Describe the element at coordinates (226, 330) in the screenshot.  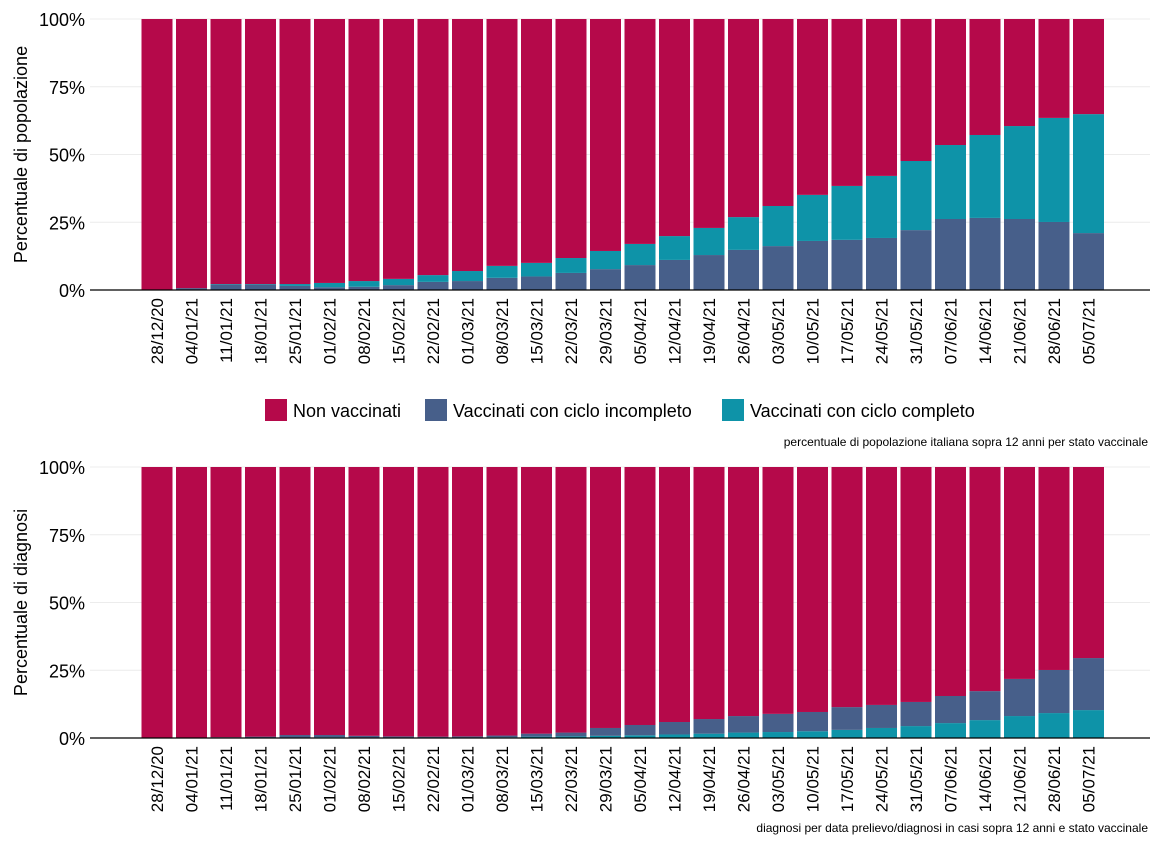
I see `x-tick-label: 11/01/21` at that location.